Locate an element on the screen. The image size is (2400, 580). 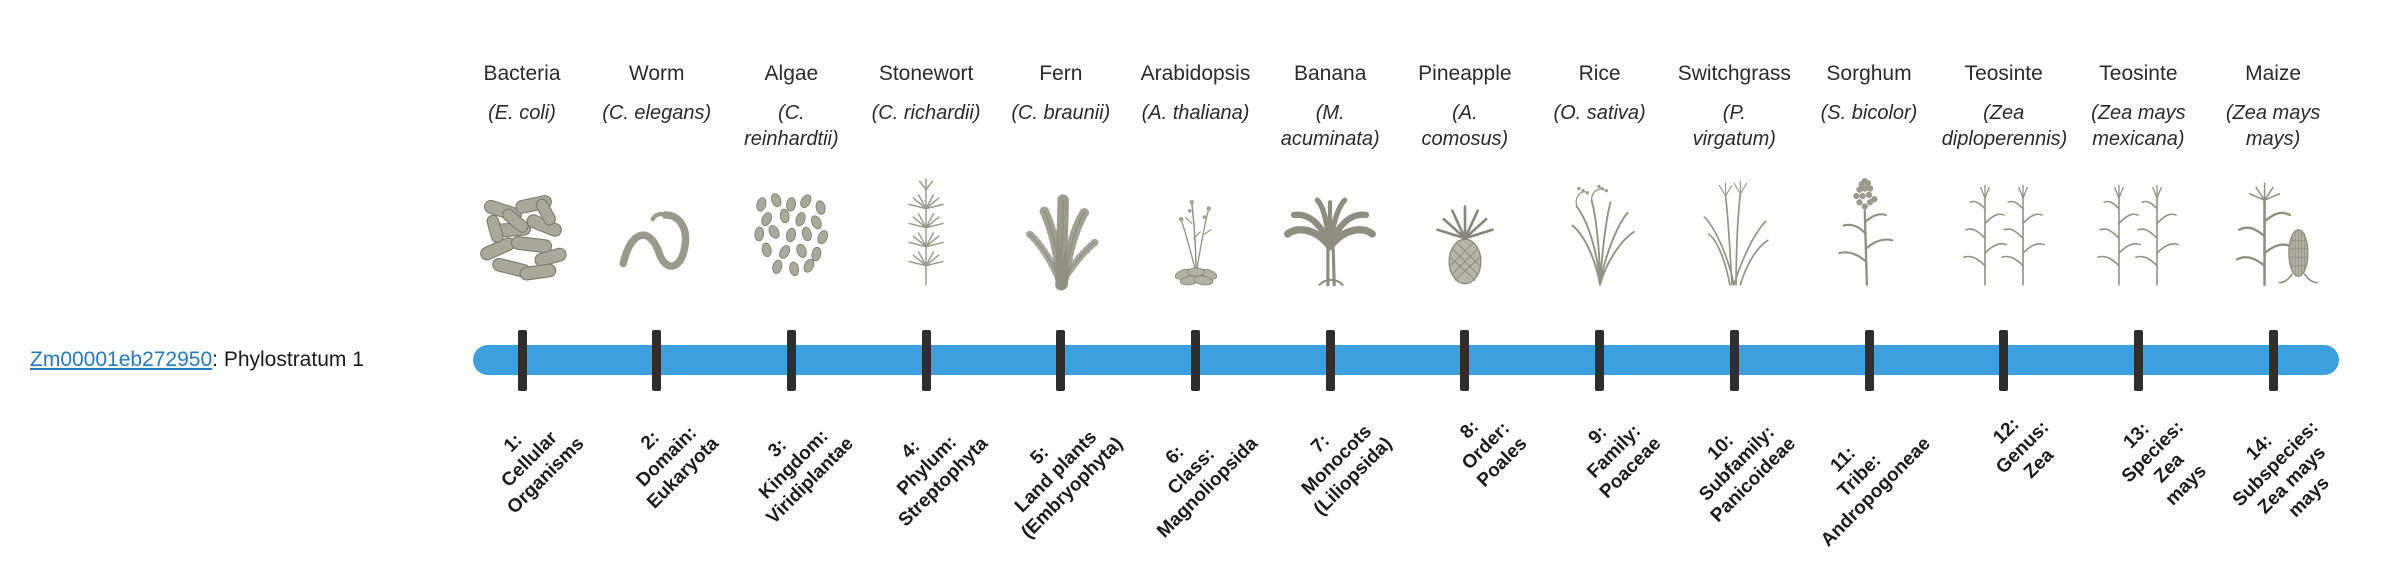
gene-label: Zm00001eb272950: Phylostratum 1 is located at coordinates (197, 360).